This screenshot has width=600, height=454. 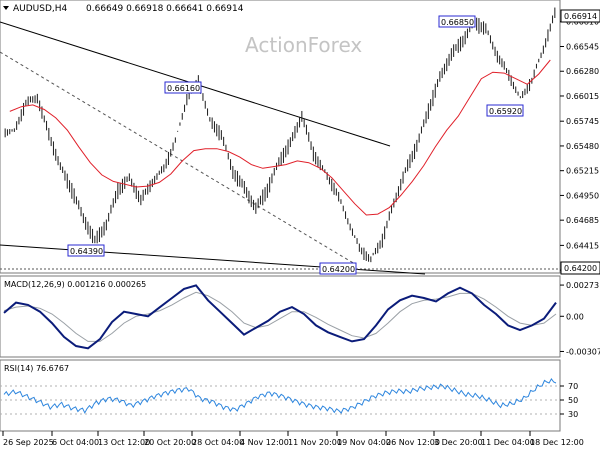 I want to click on annotation-pullback-low-label: 0.65920, so click(x=505, y=111).